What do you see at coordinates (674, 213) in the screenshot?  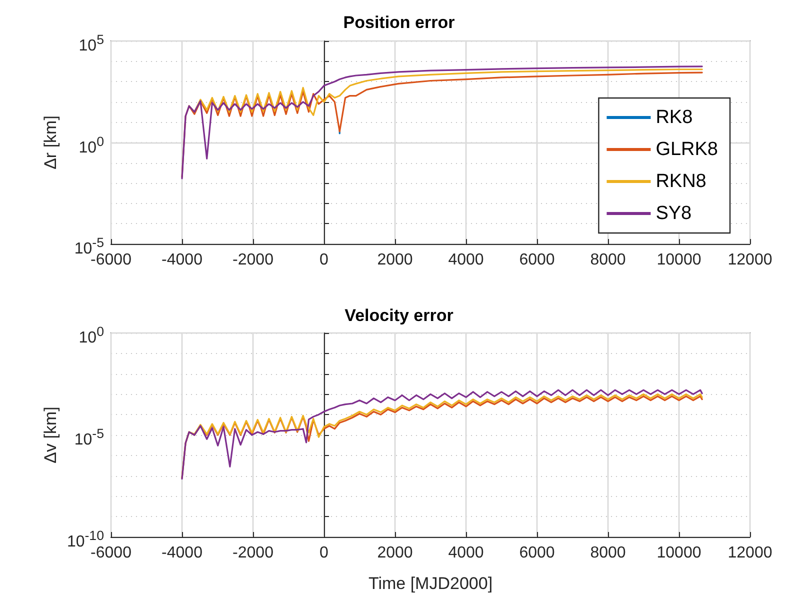 I see `legend-label: SY8` at bounding box center [674, 213].